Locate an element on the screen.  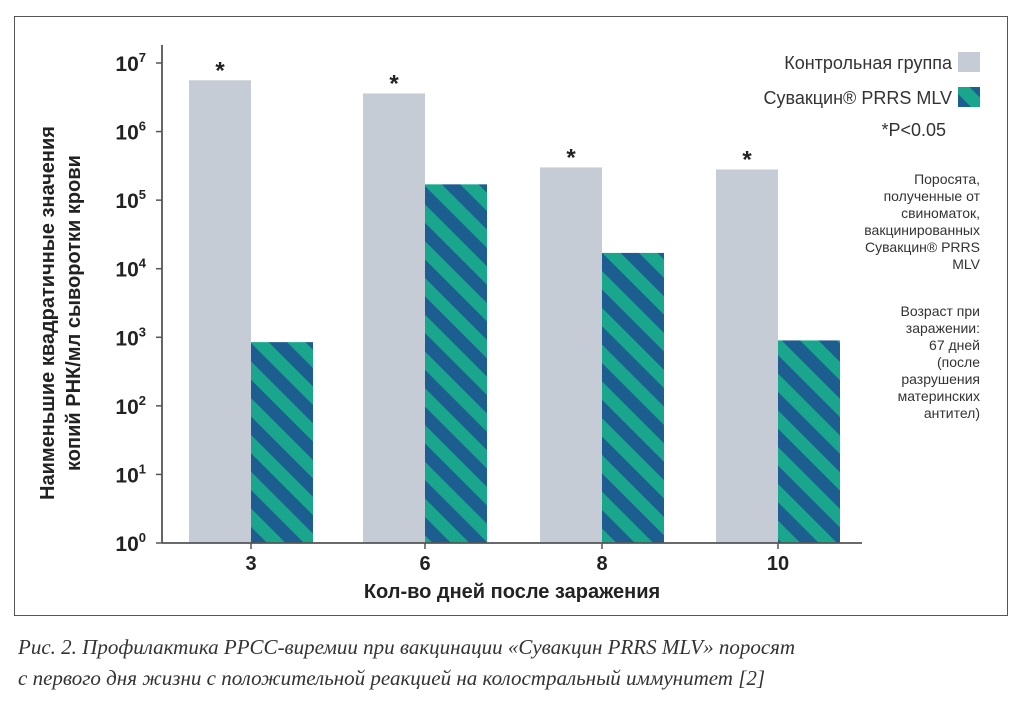
y-tick-label: 10⁶ is located at coordinates (130, 132).